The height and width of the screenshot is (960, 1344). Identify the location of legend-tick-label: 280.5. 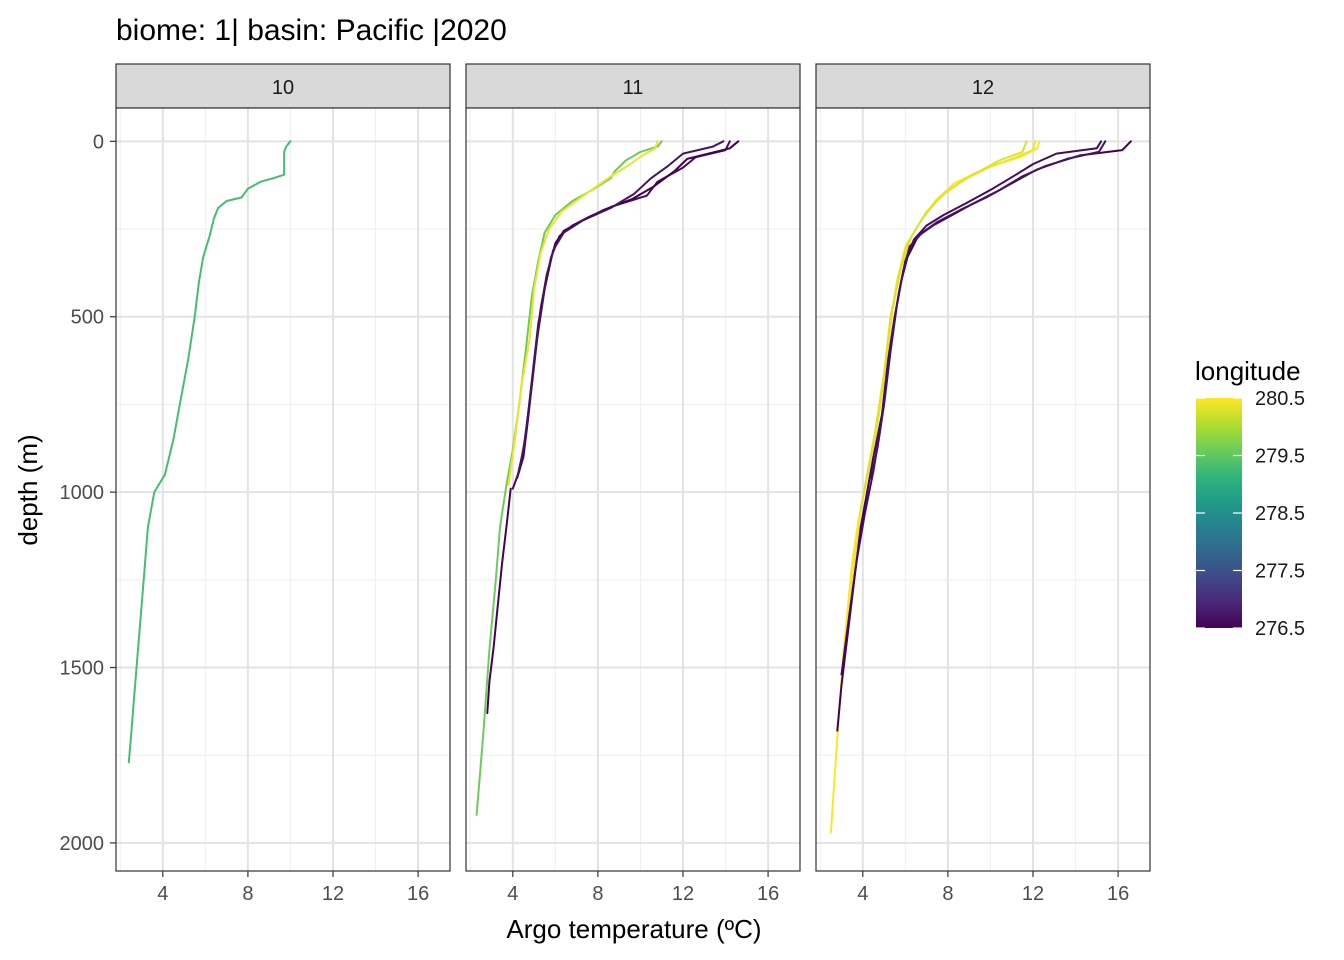
(1280, 399).